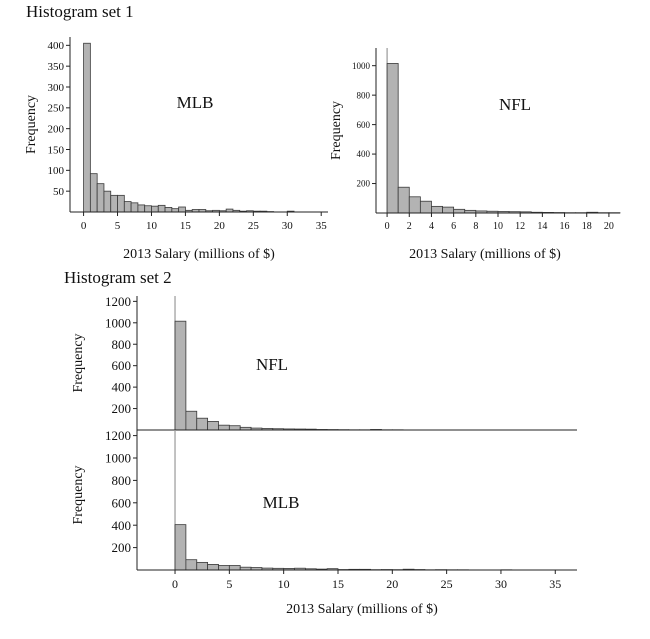 This screenshot has width=650, height=639. Describe the element at coordinates (199, 254) in the screenshot. I see `mlb1-x-axis-label: 2013 Salary (millions of $)` at that location.